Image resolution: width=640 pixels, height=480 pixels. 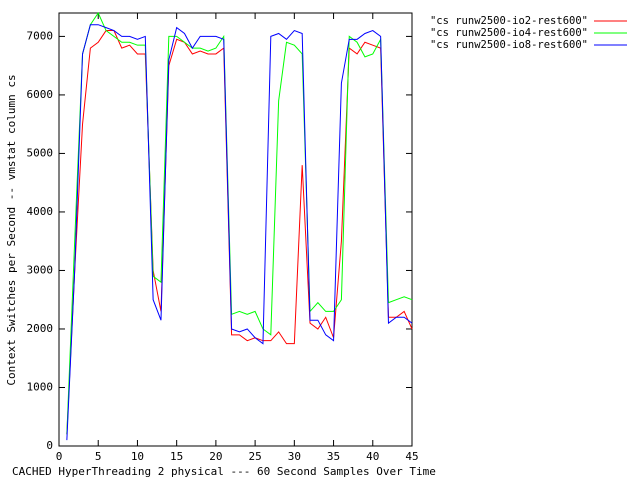 What do you see at coordinates (40, 386) in the screenshot?
I see `y-tick-label: 1000` at bounding box center [40, 386].